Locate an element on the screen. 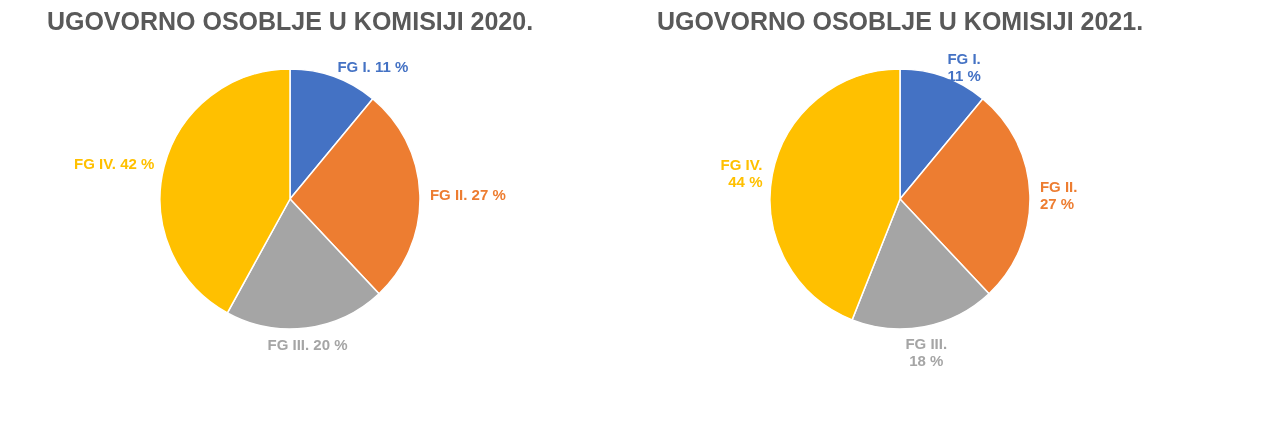  slice-label: FG II. 27 % is located at coordinates (467, 194).